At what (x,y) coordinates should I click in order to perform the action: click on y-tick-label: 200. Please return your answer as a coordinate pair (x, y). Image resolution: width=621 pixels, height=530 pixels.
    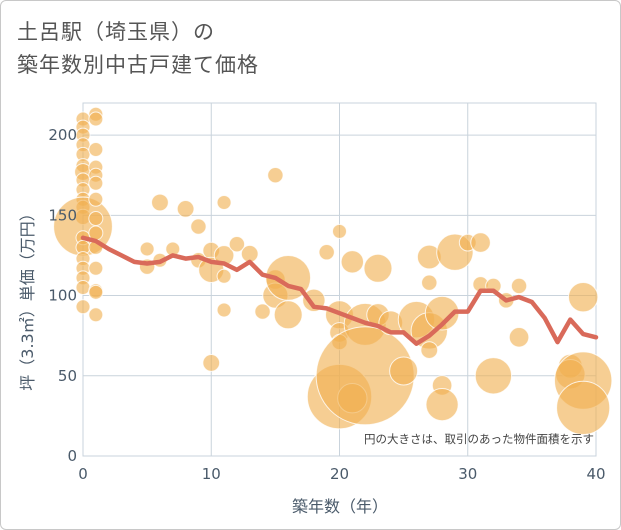
    Looking at the image, I should click on (62, 135).